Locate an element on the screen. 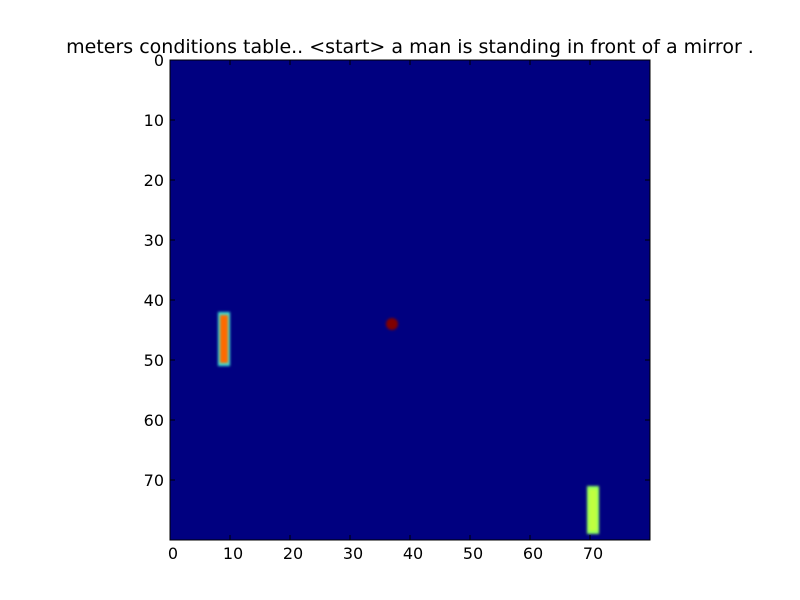 The image size is (800, 600). y-tick-label-4: 40 is located at coordinates (154, 300).